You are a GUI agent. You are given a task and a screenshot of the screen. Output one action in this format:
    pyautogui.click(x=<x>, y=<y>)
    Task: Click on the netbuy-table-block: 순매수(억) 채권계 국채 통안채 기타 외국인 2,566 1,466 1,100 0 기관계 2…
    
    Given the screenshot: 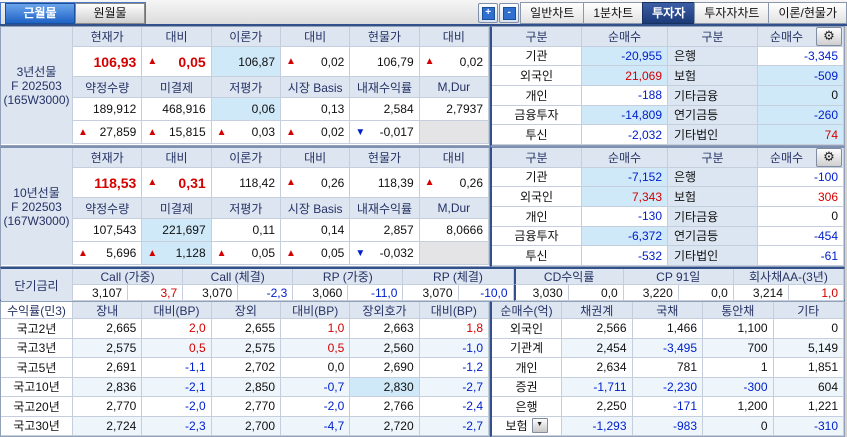 What is the action you would take?
    pyautogui.click(x=667, y=369)
    